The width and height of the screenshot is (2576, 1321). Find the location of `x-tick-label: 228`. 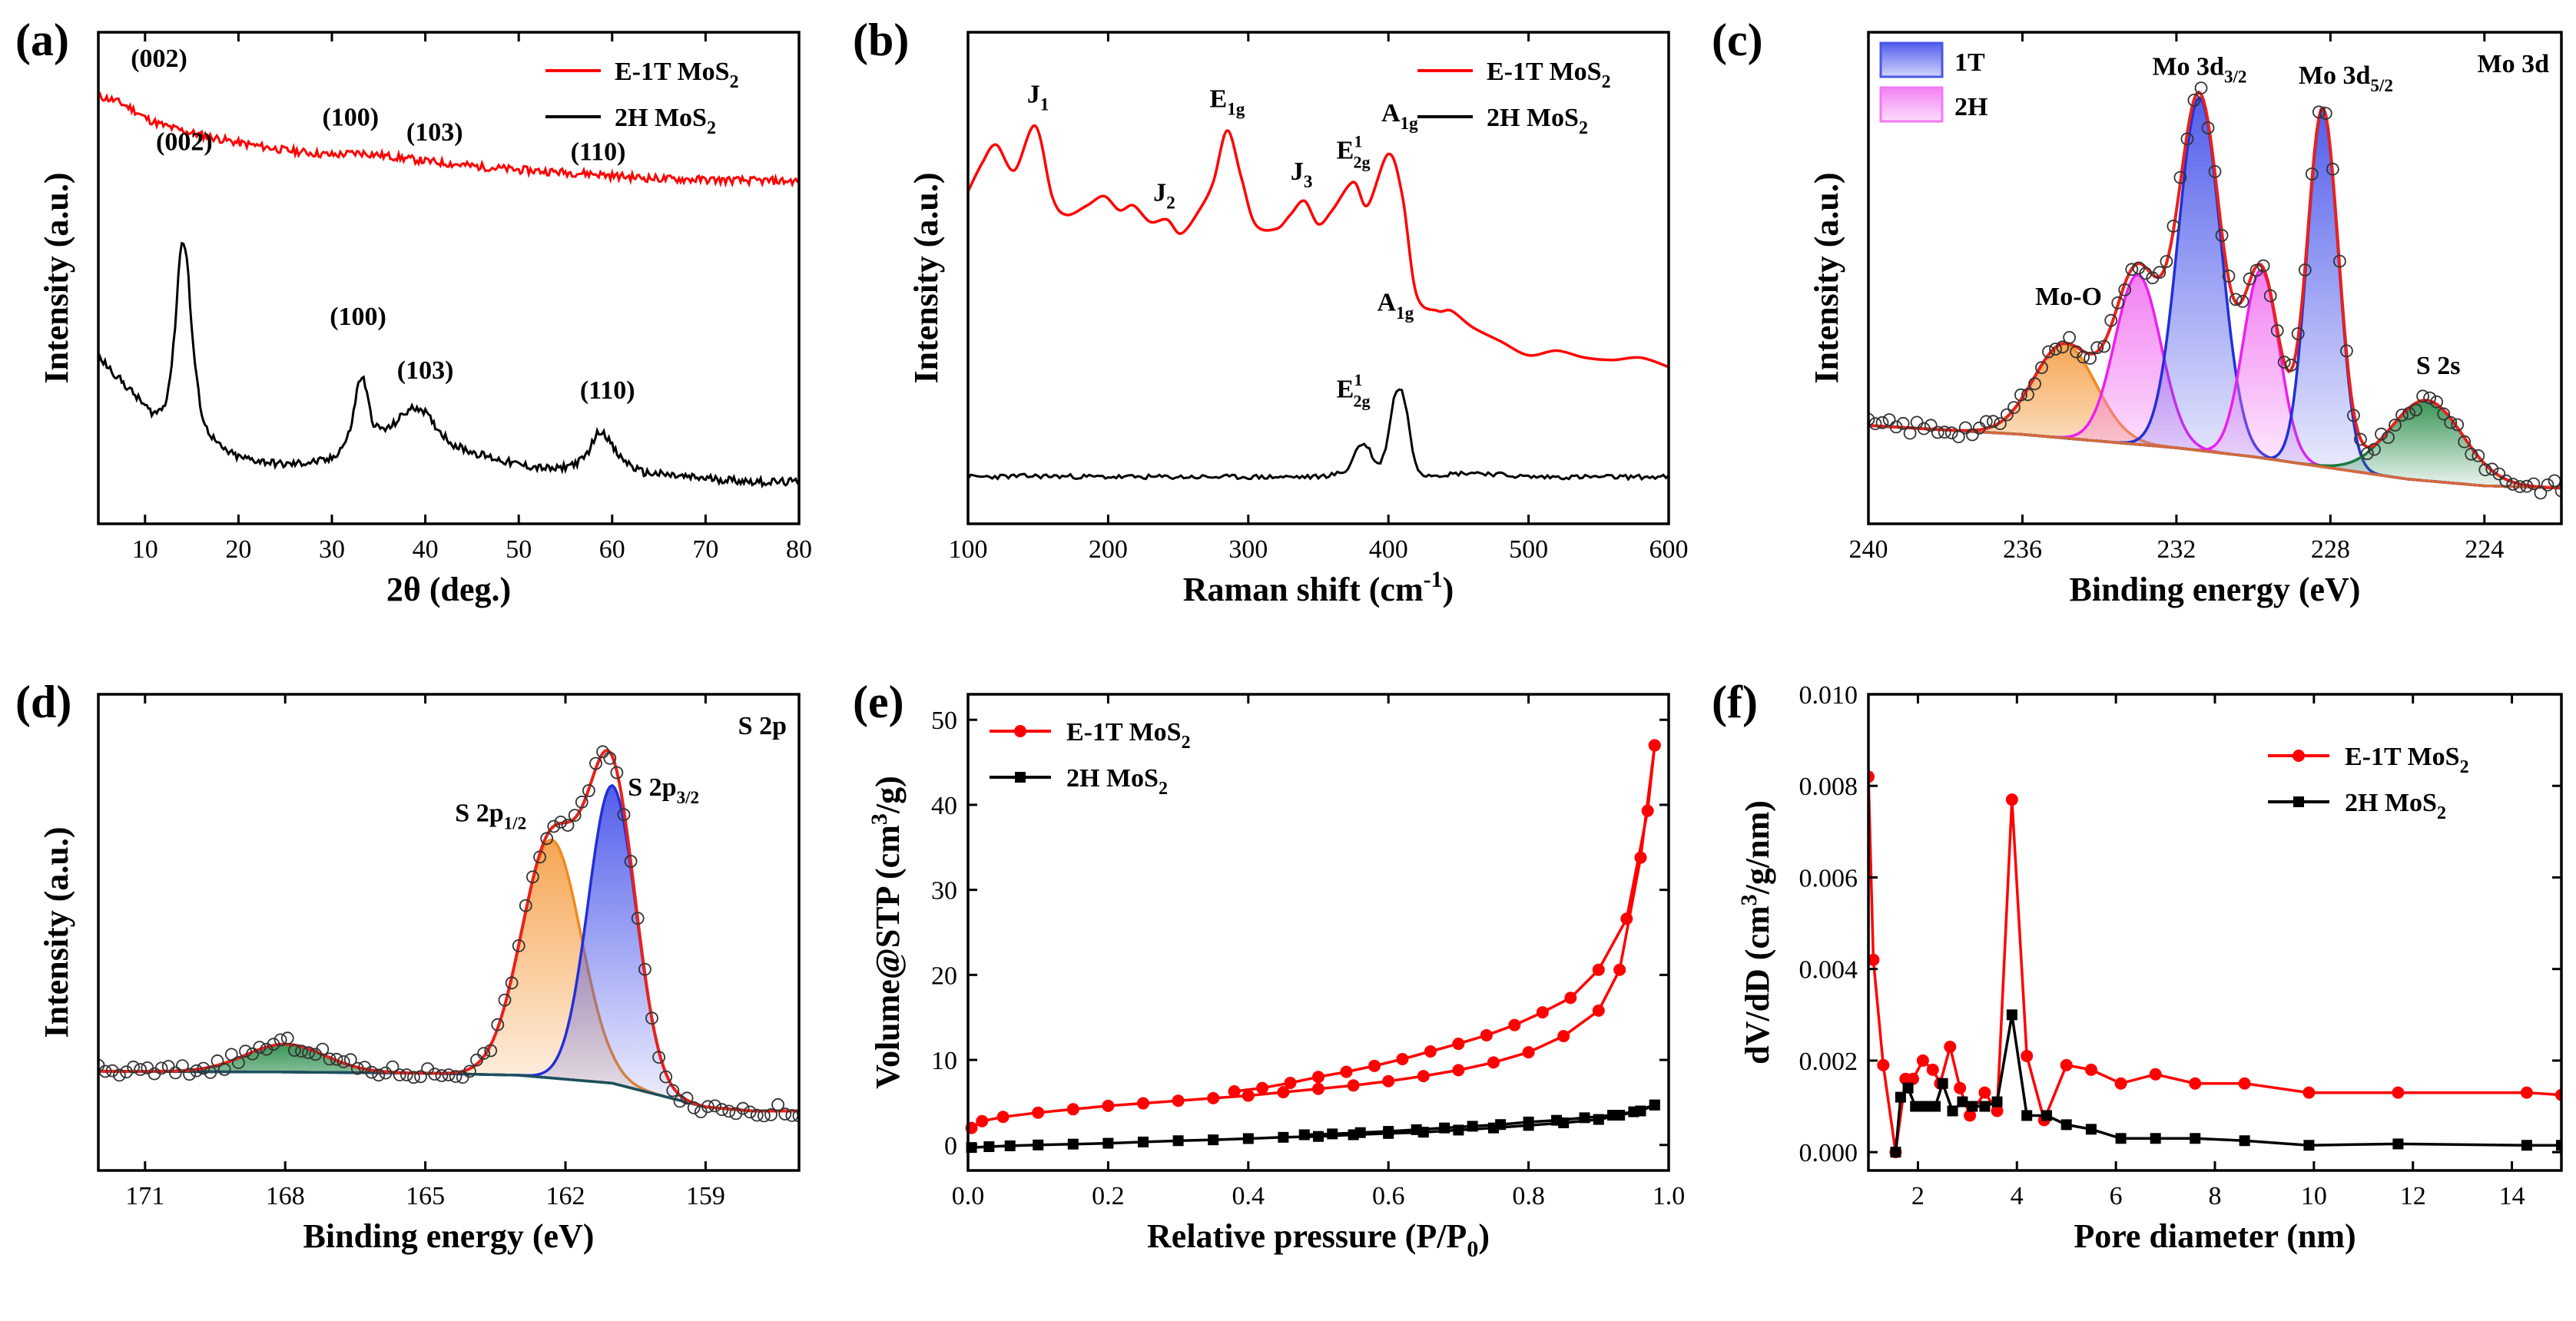

x-tick-label: 228 is located at coordinates (2330, 549).